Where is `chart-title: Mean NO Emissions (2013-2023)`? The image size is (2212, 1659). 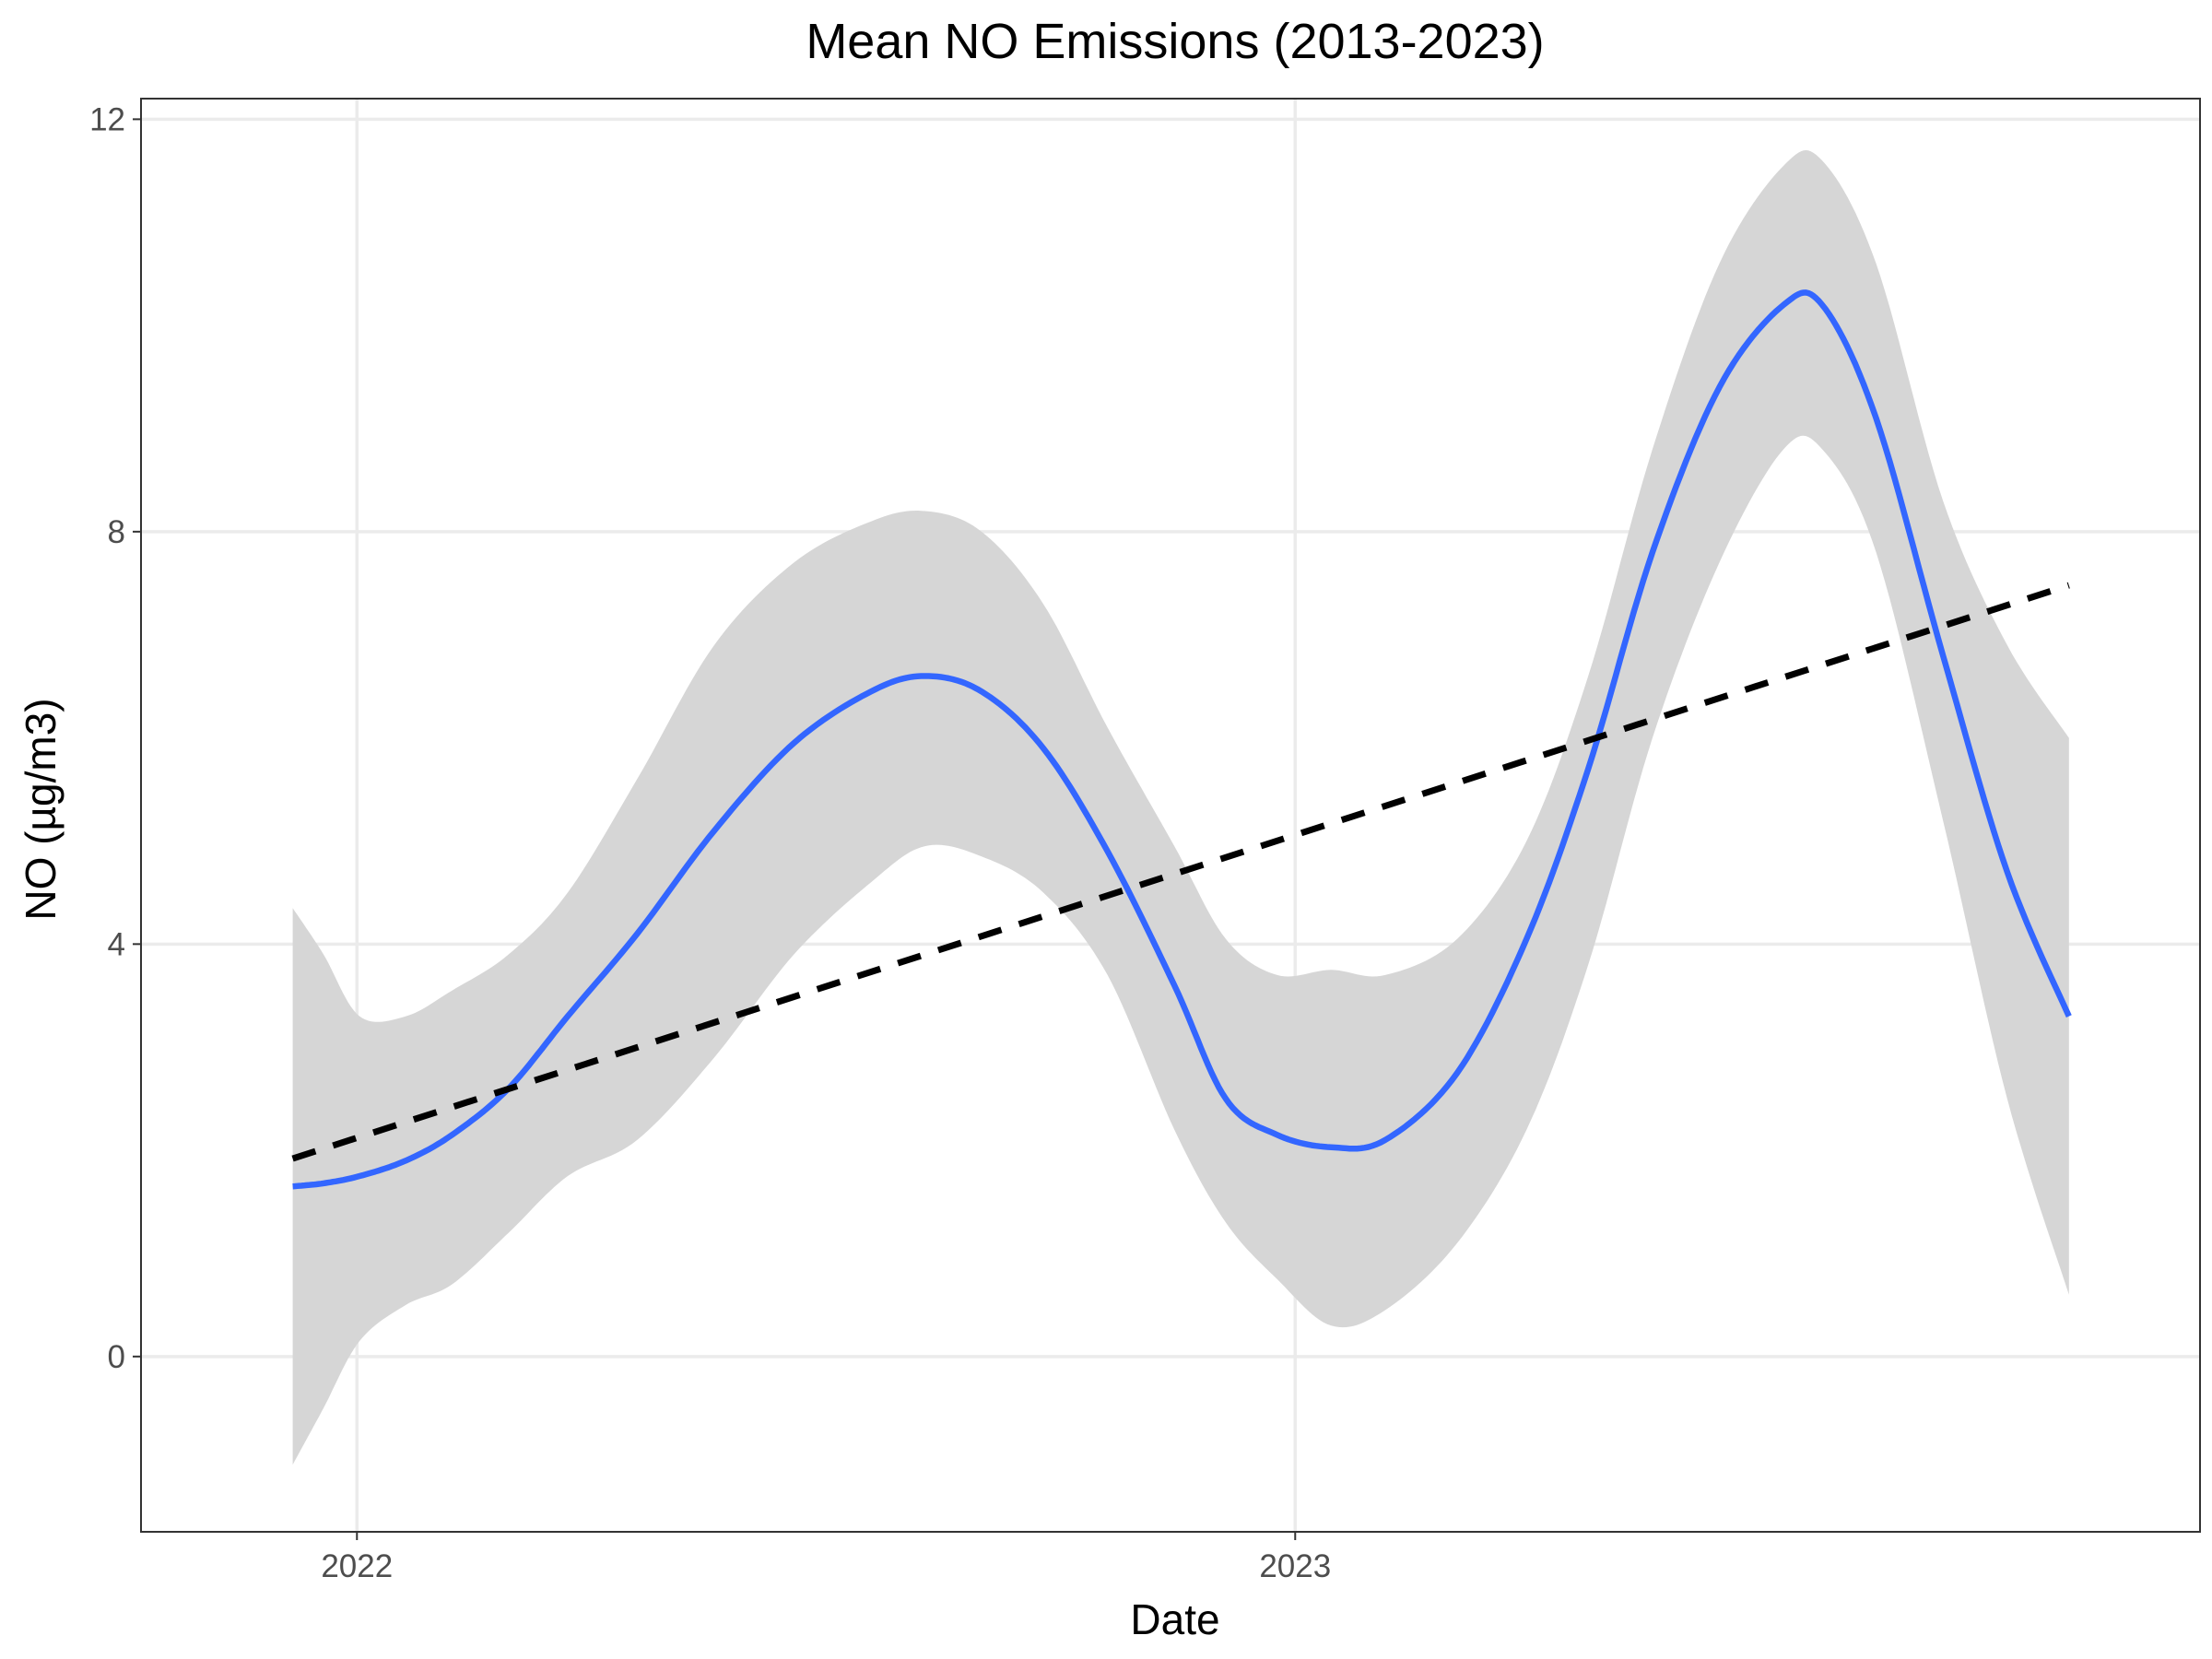
chart-title: Mean NO Emissions (2013-2023) is located at coordinates (1175, 41).